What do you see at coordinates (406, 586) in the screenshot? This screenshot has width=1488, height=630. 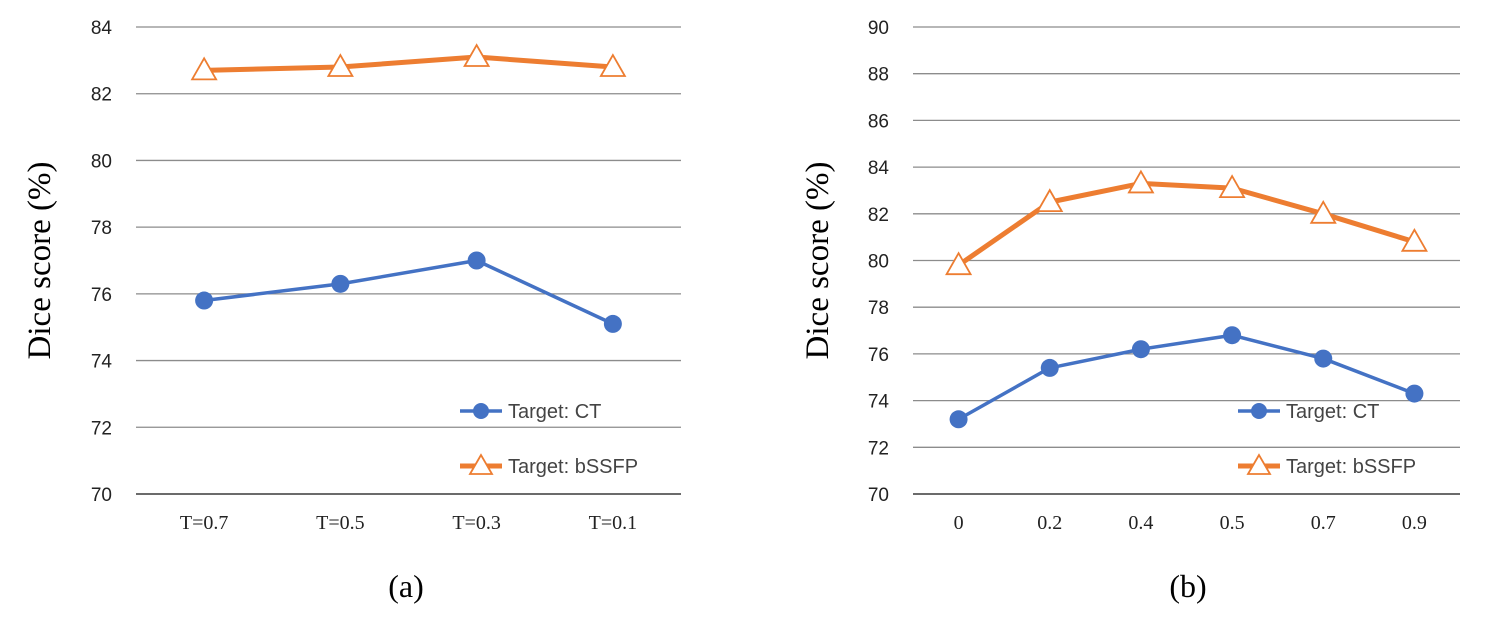 I see `chart-caption: (a)` at bounding box center [406, 586].